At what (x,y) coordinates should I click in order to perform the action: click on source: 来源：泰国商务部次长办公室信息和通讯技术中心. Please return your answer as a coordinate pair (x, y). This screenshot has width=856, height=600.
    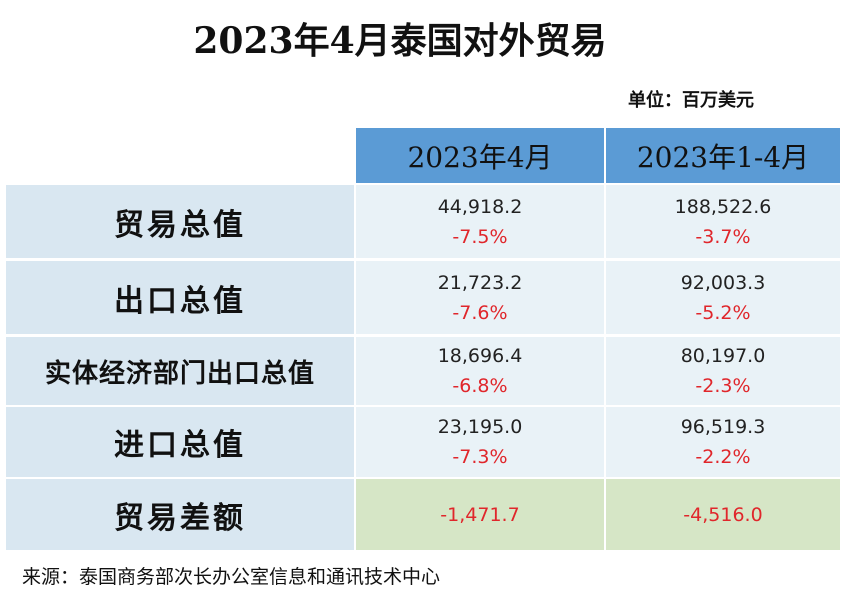
    Looking at the image, I should click on (231, 577).